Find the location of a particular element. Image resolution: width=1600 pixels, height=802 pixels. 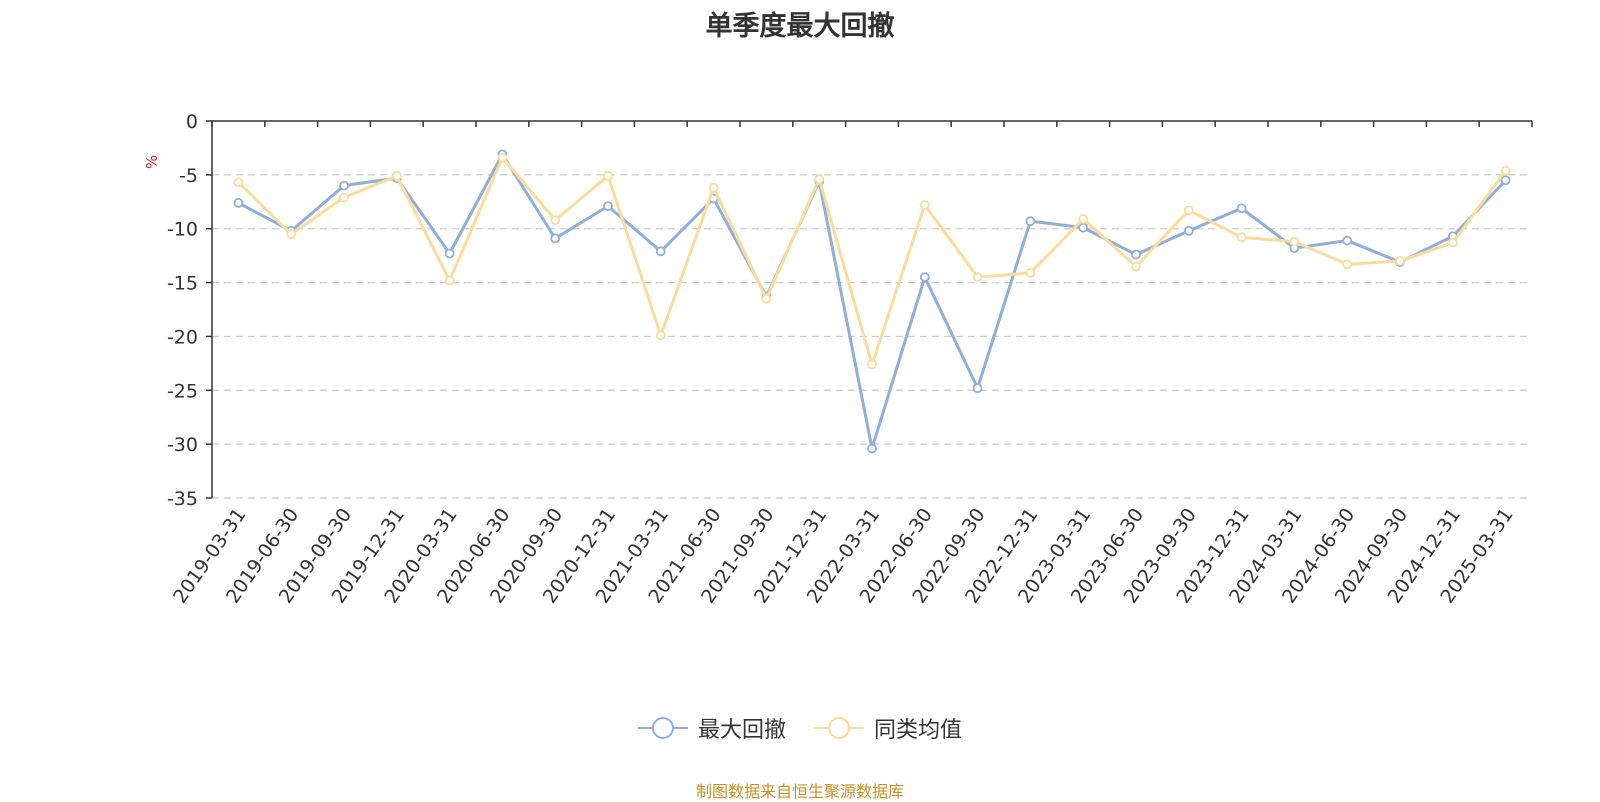

legend-item-series-1: 最大回撤 is located at coordinates (711, 728).